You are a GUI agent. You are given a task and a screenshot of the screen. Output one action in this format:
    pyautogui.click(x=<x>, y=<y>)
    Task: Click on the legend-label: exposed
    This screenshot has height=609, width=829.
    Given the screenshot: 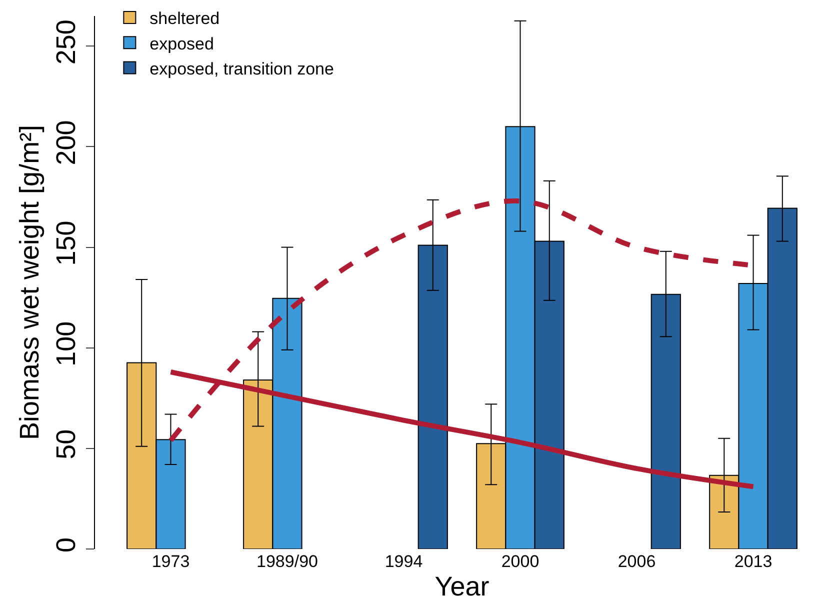 What is the action you would take?
    pyautogui.click(x=182, y=44)
    